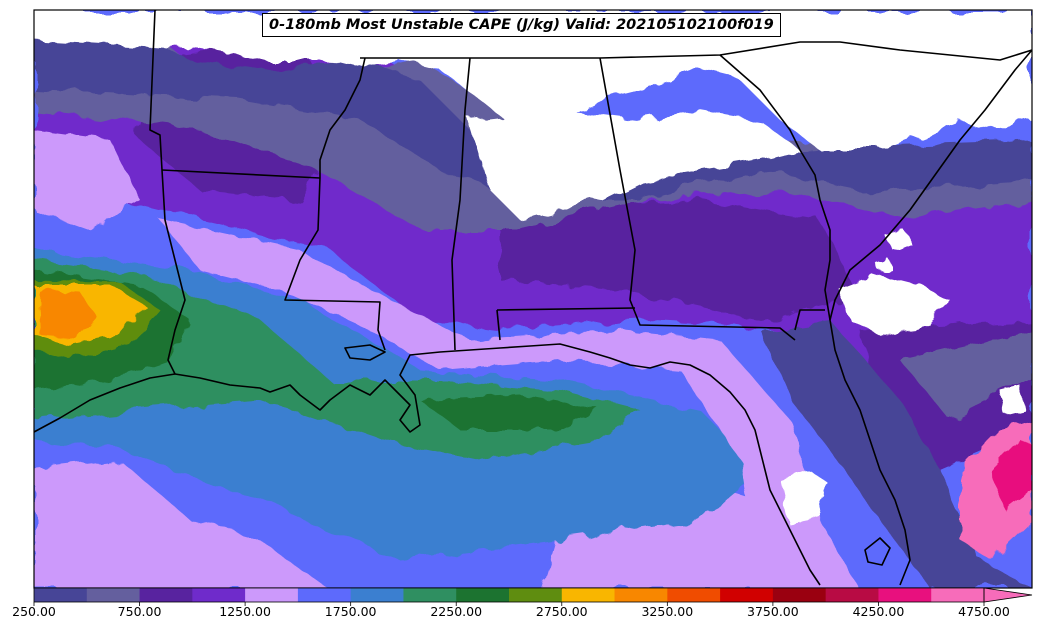 The width and height of the screenshot is (1042, 633). What do you see at coordinates (350, 611) in the screenshot?
I see `colorbar-tick-label: 1750.00` at bounding box center [350, 611].